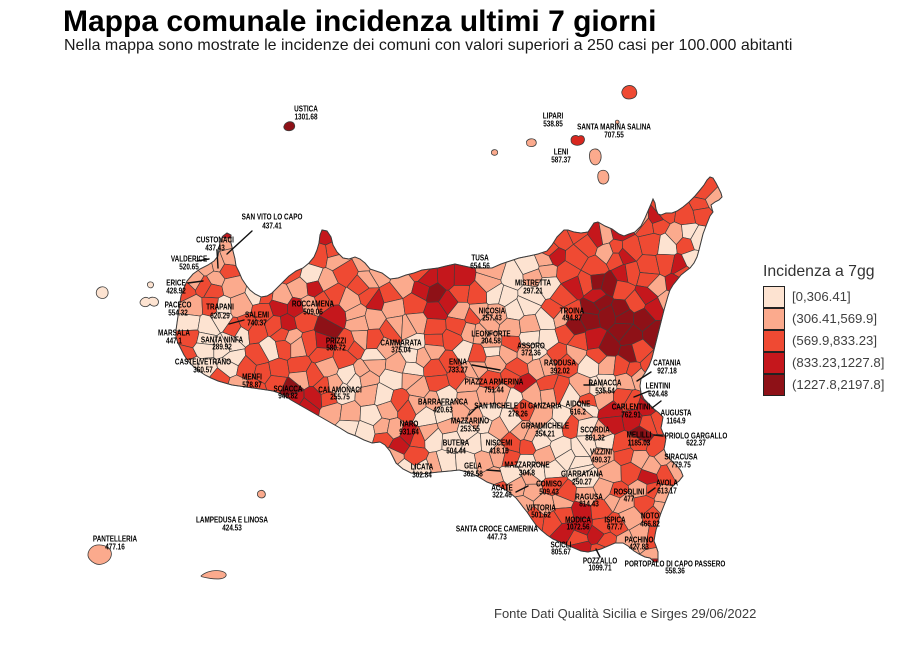 This screenshot has height=654, width=919. Describe the element at coordinates (629, 491) in the screenshot. I see `svg-text: ROSOLINI` at that location.